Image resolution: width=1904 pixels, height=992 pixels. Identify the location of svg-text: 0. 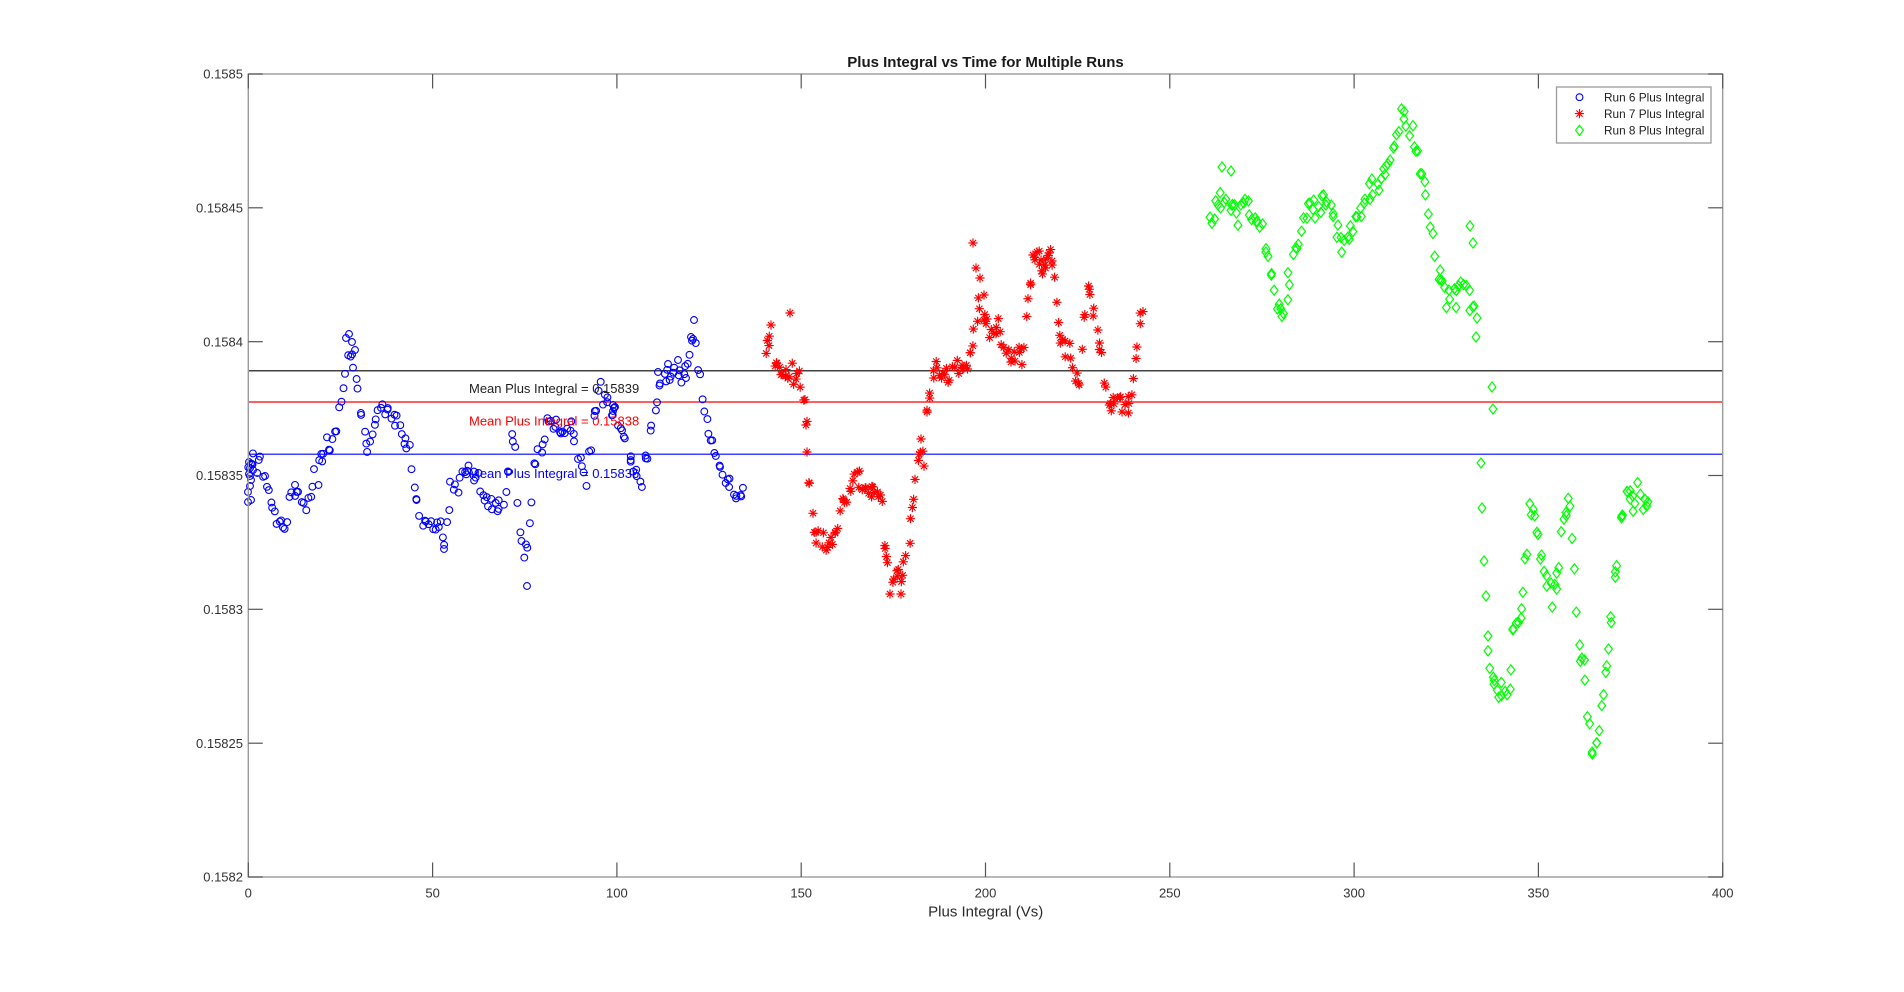
(248, 893).